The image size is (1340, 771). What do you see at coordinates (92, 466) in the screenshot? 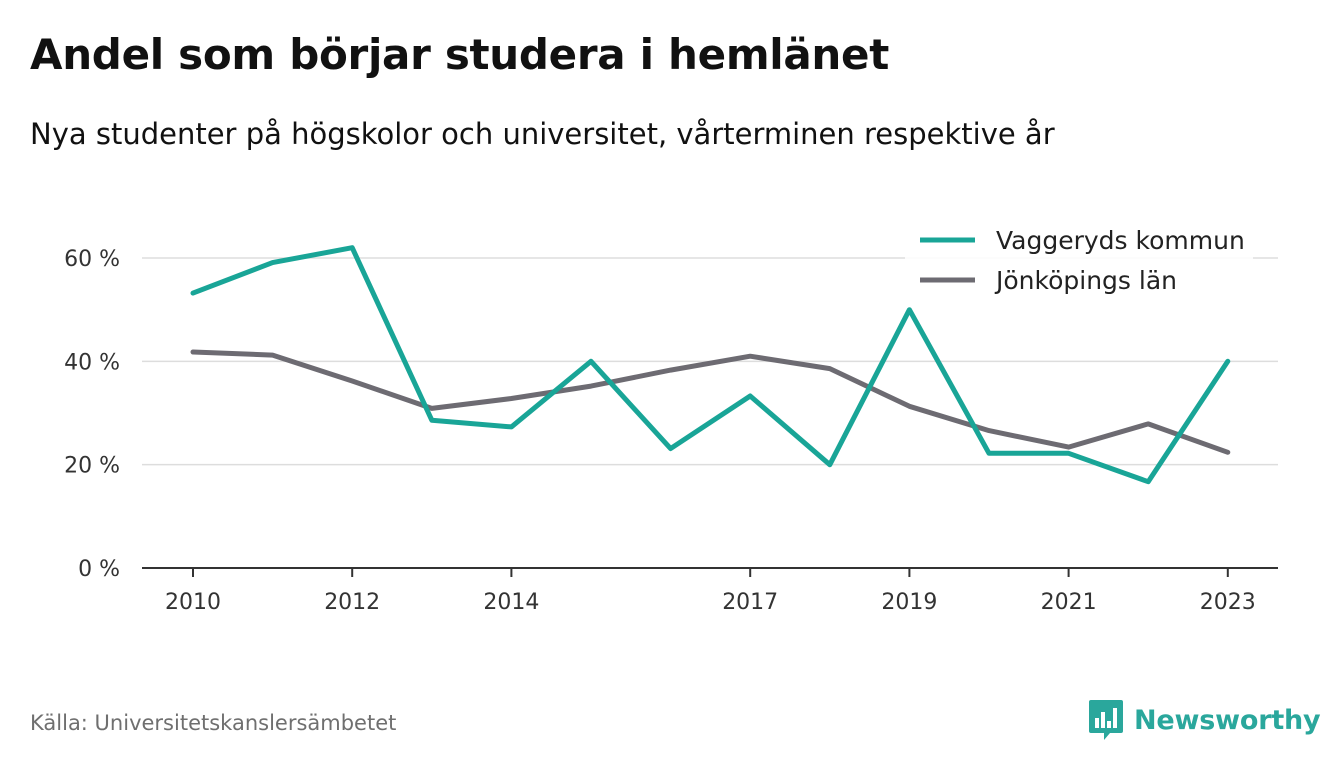
I see `y-tick-label: 20 %` at bounding box center [92, 466].